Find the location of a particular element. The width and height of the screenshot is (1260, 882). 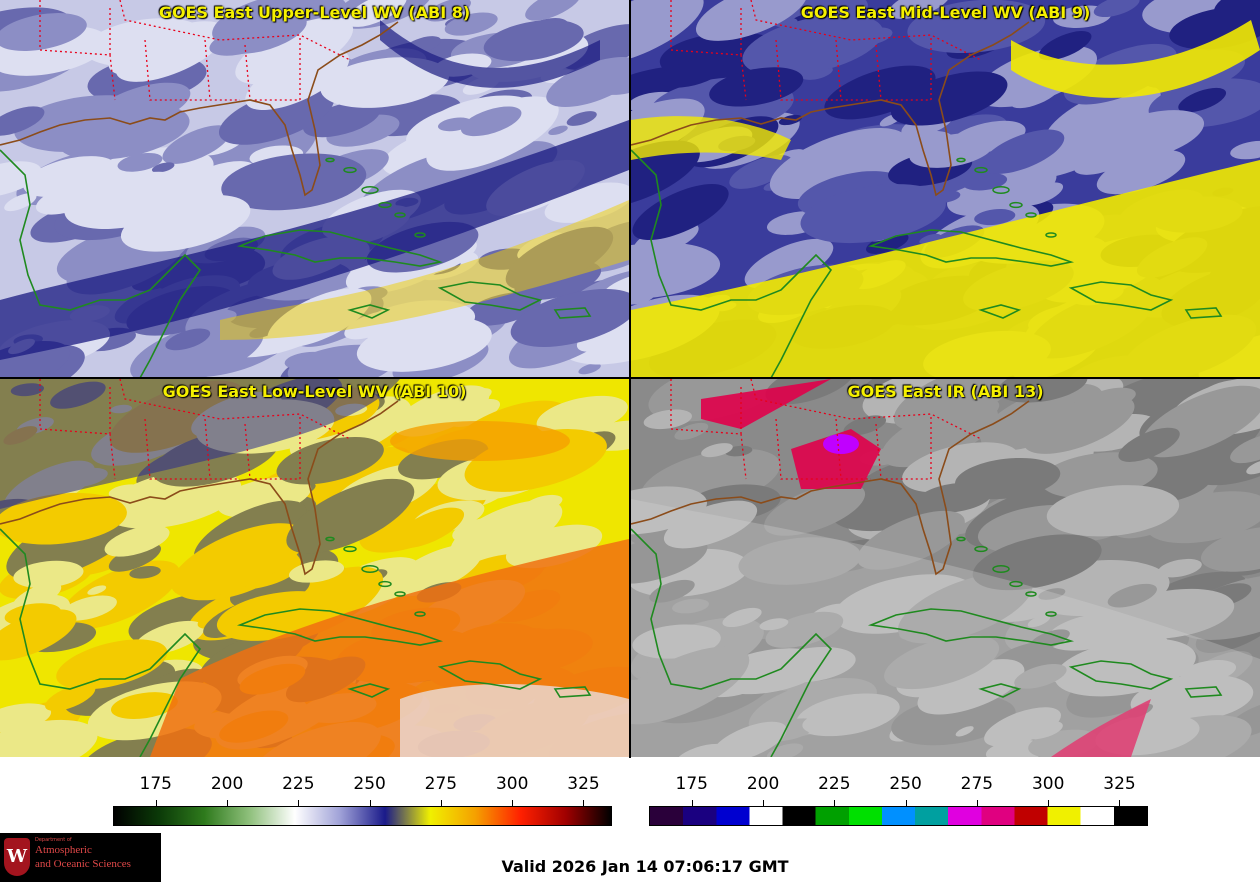

panel-divider-horizontal is located at coordinates (630, 378).